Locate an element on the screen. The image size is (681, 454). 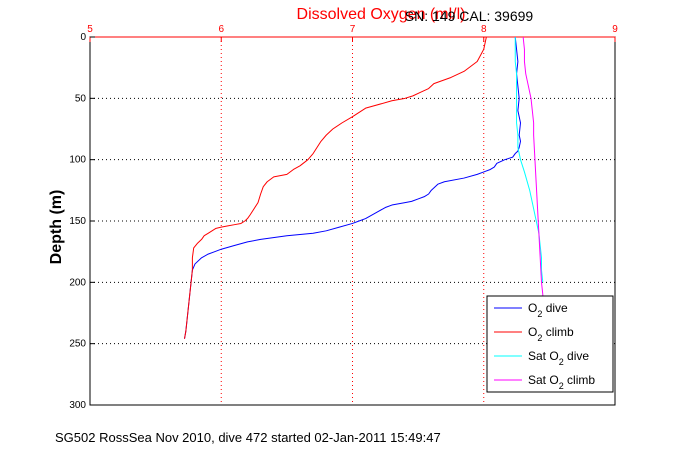
y-tick-label: 200 is located at coordinates (77, 282).